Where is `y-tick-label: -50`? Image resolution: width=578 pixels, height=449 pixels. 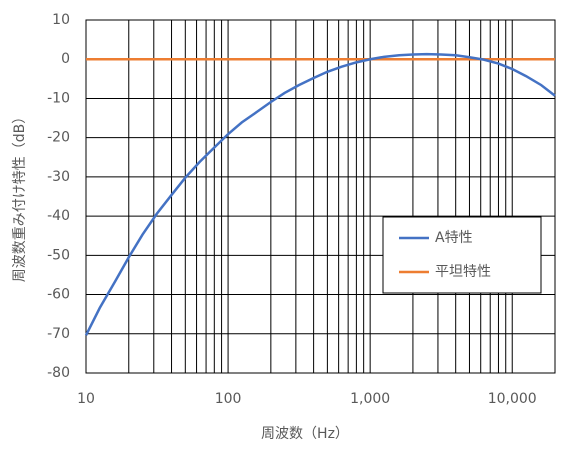
y-tick-label: -50 is located at coordinates (58, 255).